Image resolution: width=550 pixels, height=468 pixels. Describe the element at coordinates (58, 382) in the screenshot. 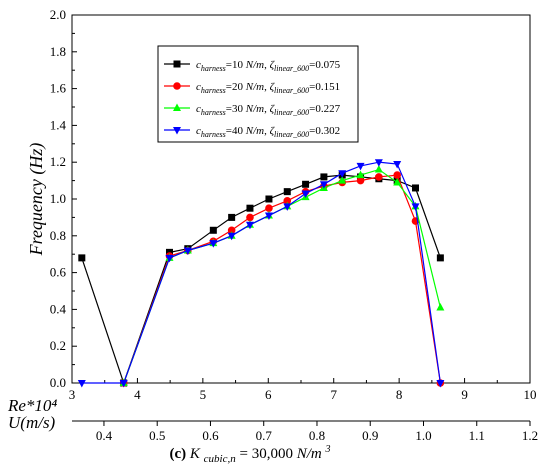

I see `y-tick-label: 0.0` at that location.